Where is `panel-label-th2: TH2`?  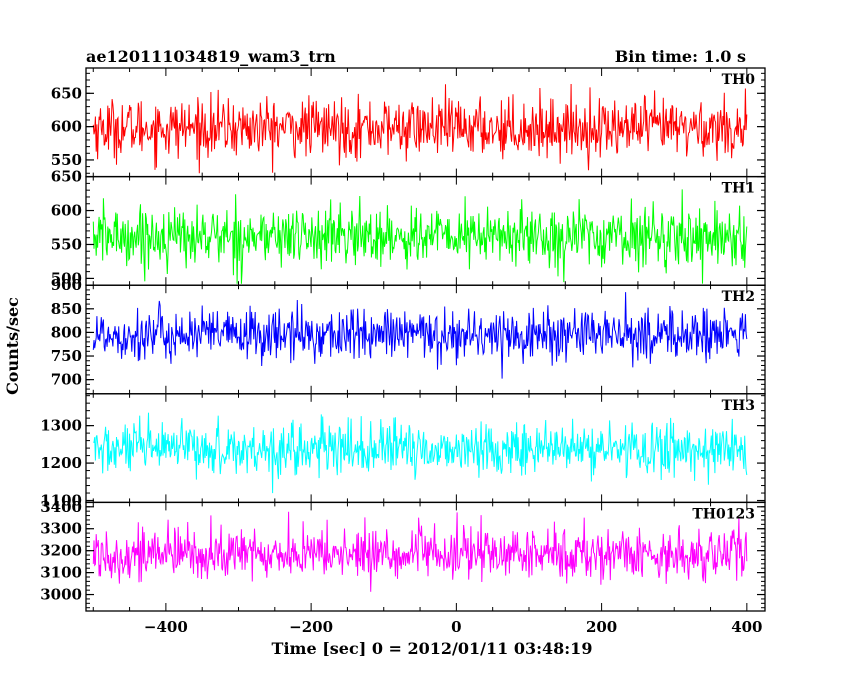
panel-label-th2: TH2 is located at coordinates (738, 297).